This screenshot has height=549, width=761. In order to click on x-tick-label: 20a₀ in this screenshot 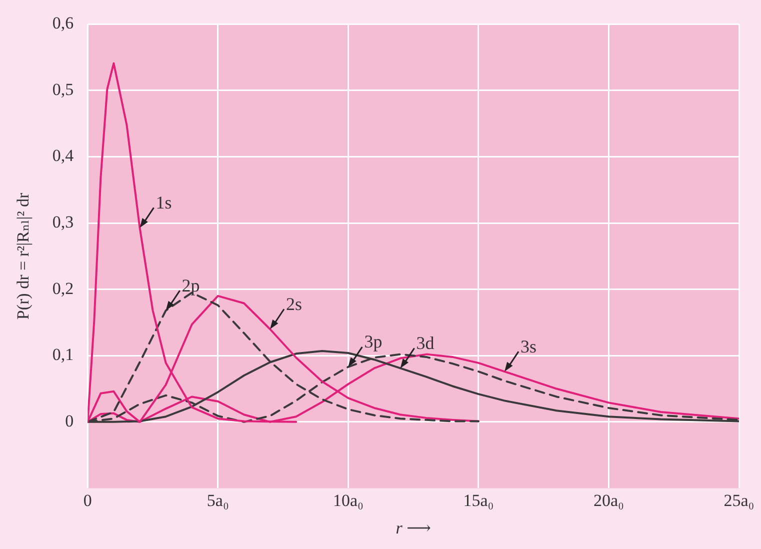, I will do `click(608, 500)`.